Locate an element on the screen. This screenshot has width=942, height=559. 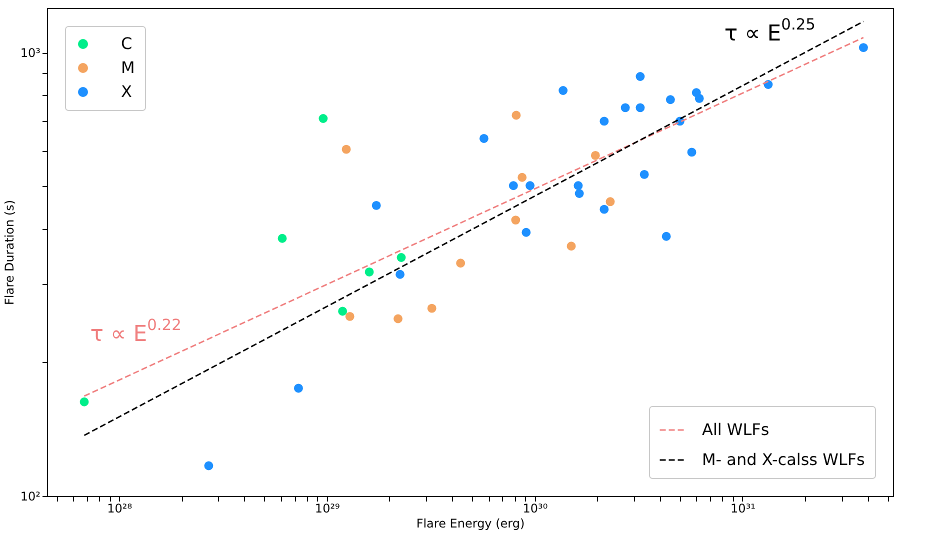
x-tick-label: 10³⁰ is located at coordinates (535, 509).